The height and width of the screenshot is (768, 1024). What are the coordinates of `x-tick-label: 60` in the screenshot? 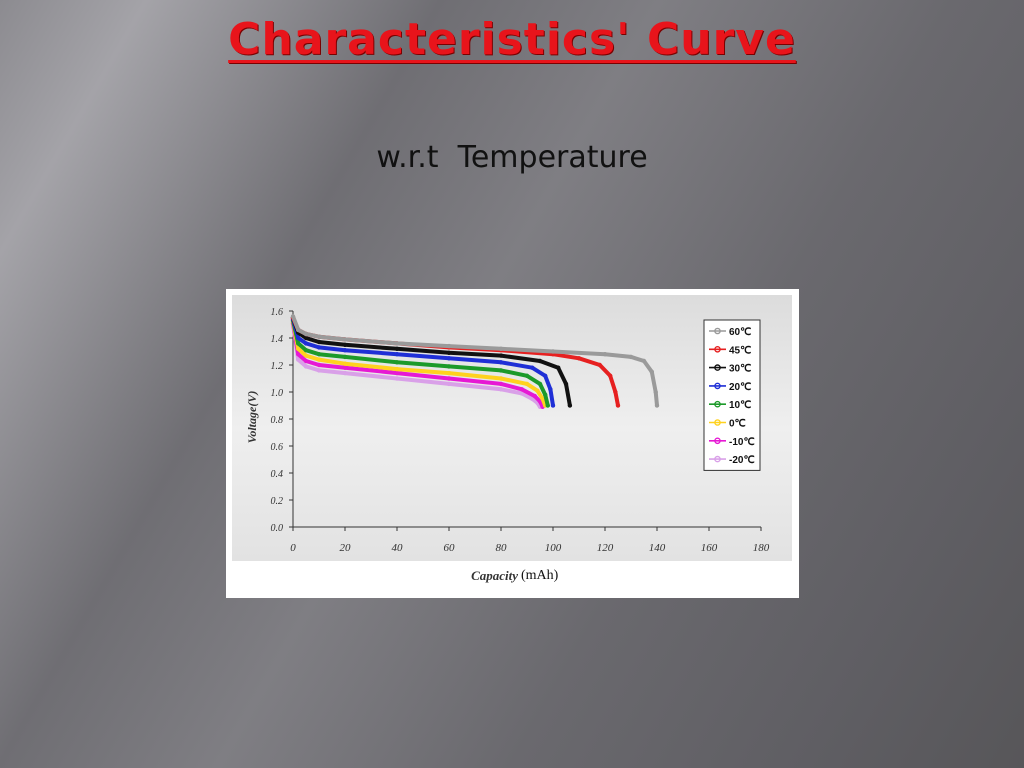 It's located at (450, 548).